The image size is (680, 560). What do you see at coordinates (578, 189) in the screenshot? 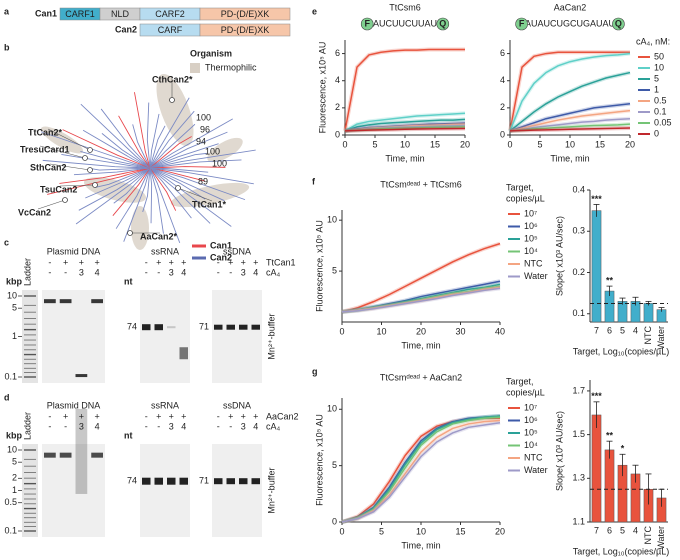
I see `y-tick-label: 0.4` at bounding box center [578, 189].